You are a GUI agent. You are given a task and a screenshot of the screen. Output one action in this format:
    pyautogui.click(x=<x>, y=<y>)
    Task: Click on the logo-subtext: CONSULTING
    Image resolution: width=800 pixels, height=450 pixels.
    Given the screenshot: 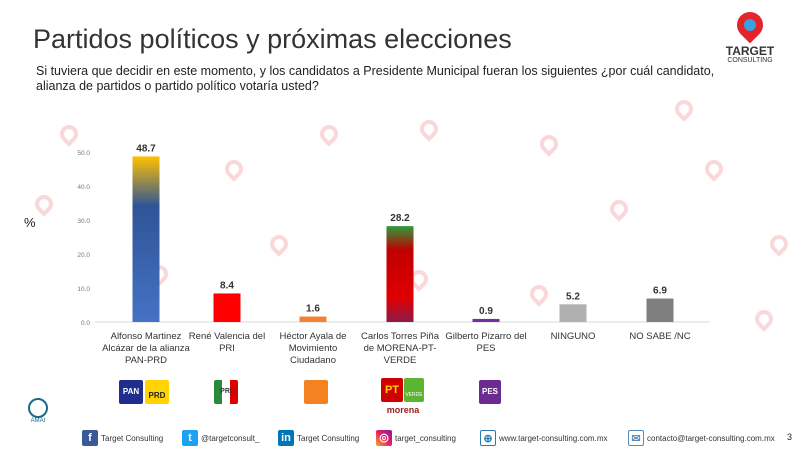 What is the action you would take?
    pyautogui.click(x=750, y=60)
    